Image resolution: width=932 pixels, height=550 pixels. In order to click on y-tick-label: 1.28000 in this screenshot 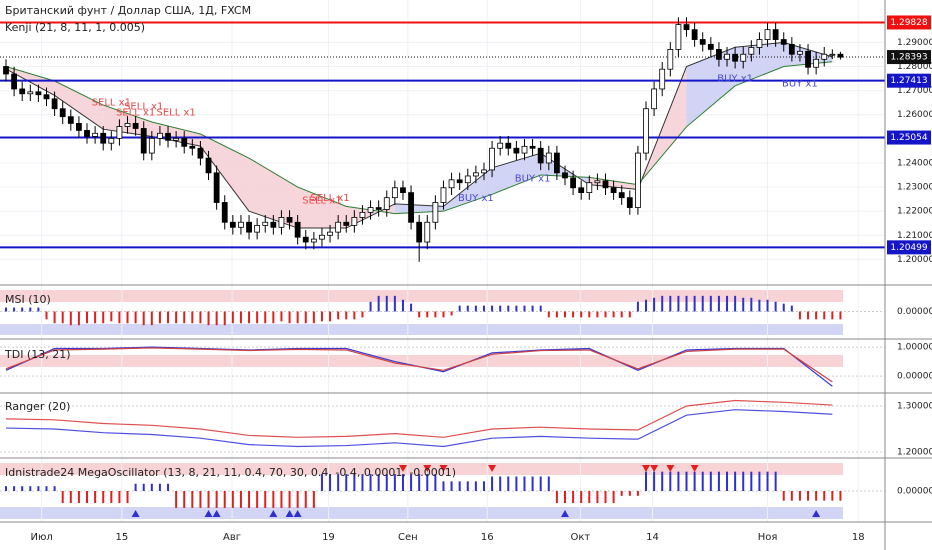, I will do `click(914, 67)`.